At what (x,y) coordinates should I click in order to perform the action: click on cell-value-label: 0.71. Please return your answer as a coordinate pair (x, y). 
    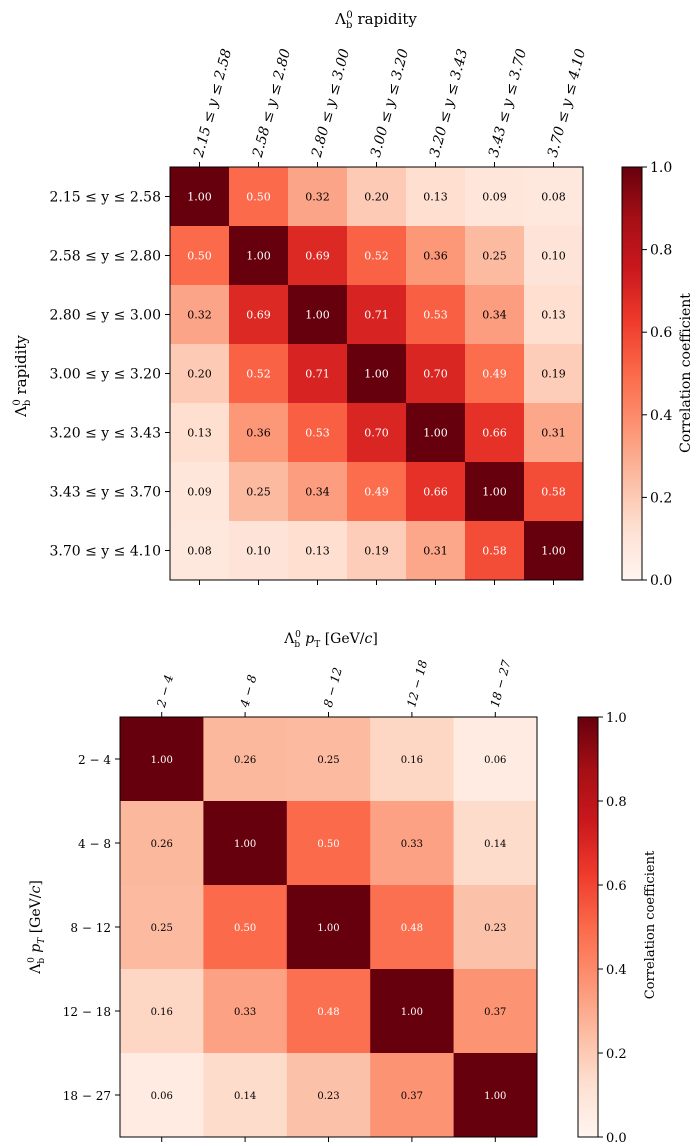
    Looking at the image, I should click on (376, 315).